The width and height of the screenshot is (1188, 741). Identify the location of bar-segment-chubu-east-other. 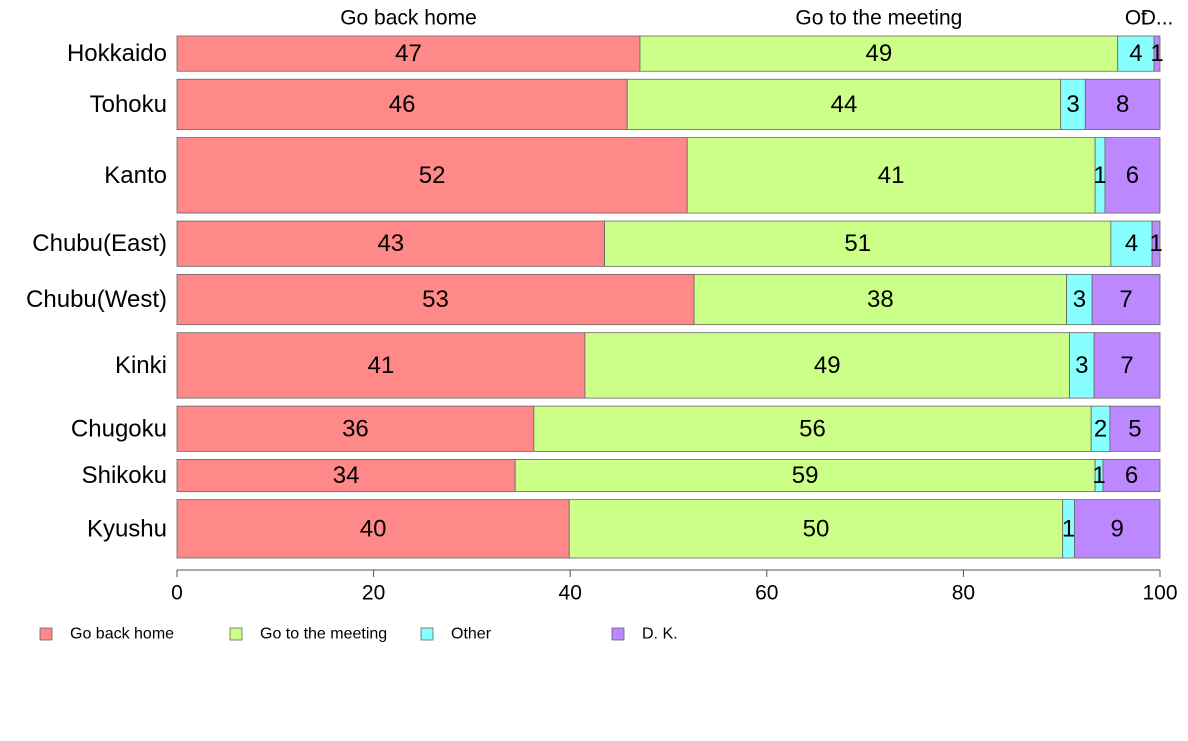
(1131, 243).